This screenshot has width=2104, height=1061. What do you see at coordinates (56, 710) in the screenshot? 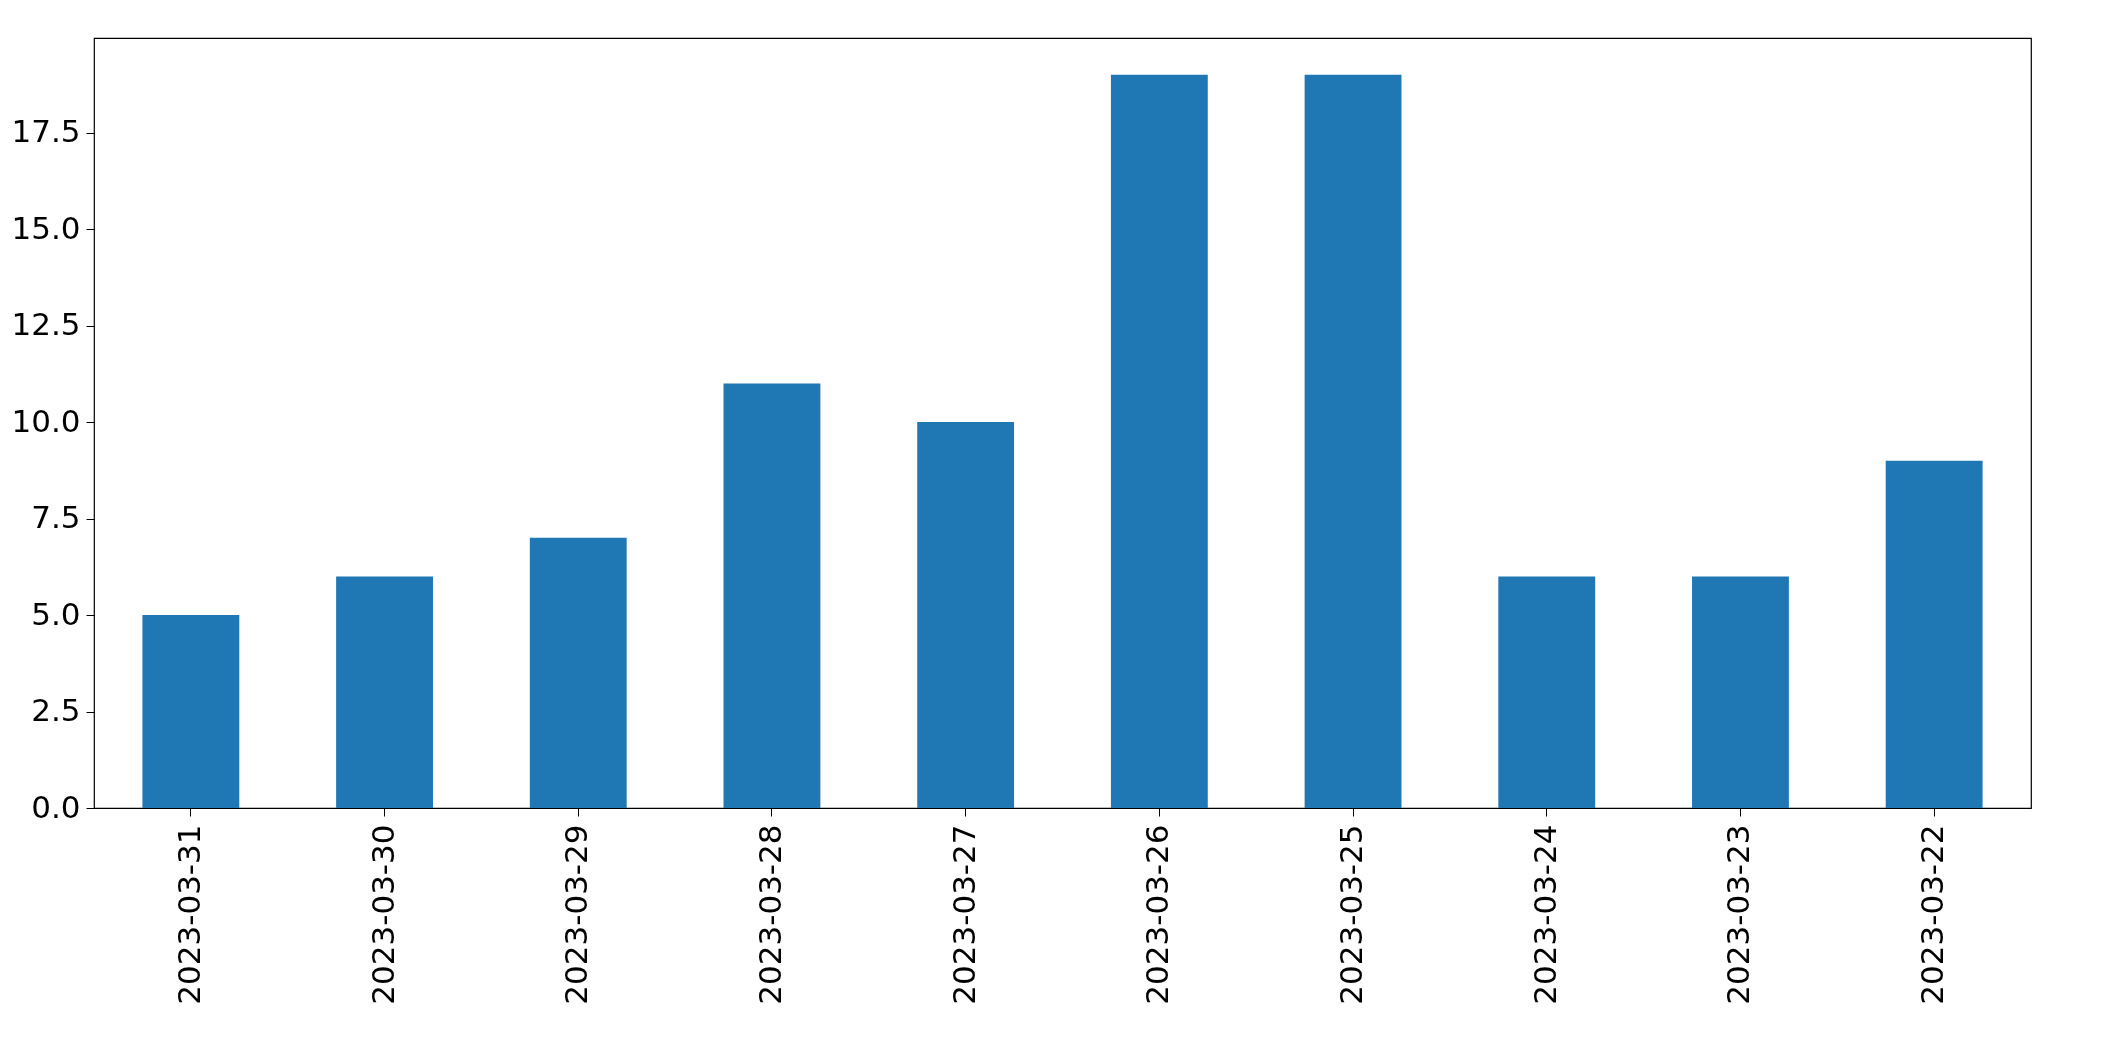
I see `y-tick-label: 2.5` at bounding box center [56, 710].